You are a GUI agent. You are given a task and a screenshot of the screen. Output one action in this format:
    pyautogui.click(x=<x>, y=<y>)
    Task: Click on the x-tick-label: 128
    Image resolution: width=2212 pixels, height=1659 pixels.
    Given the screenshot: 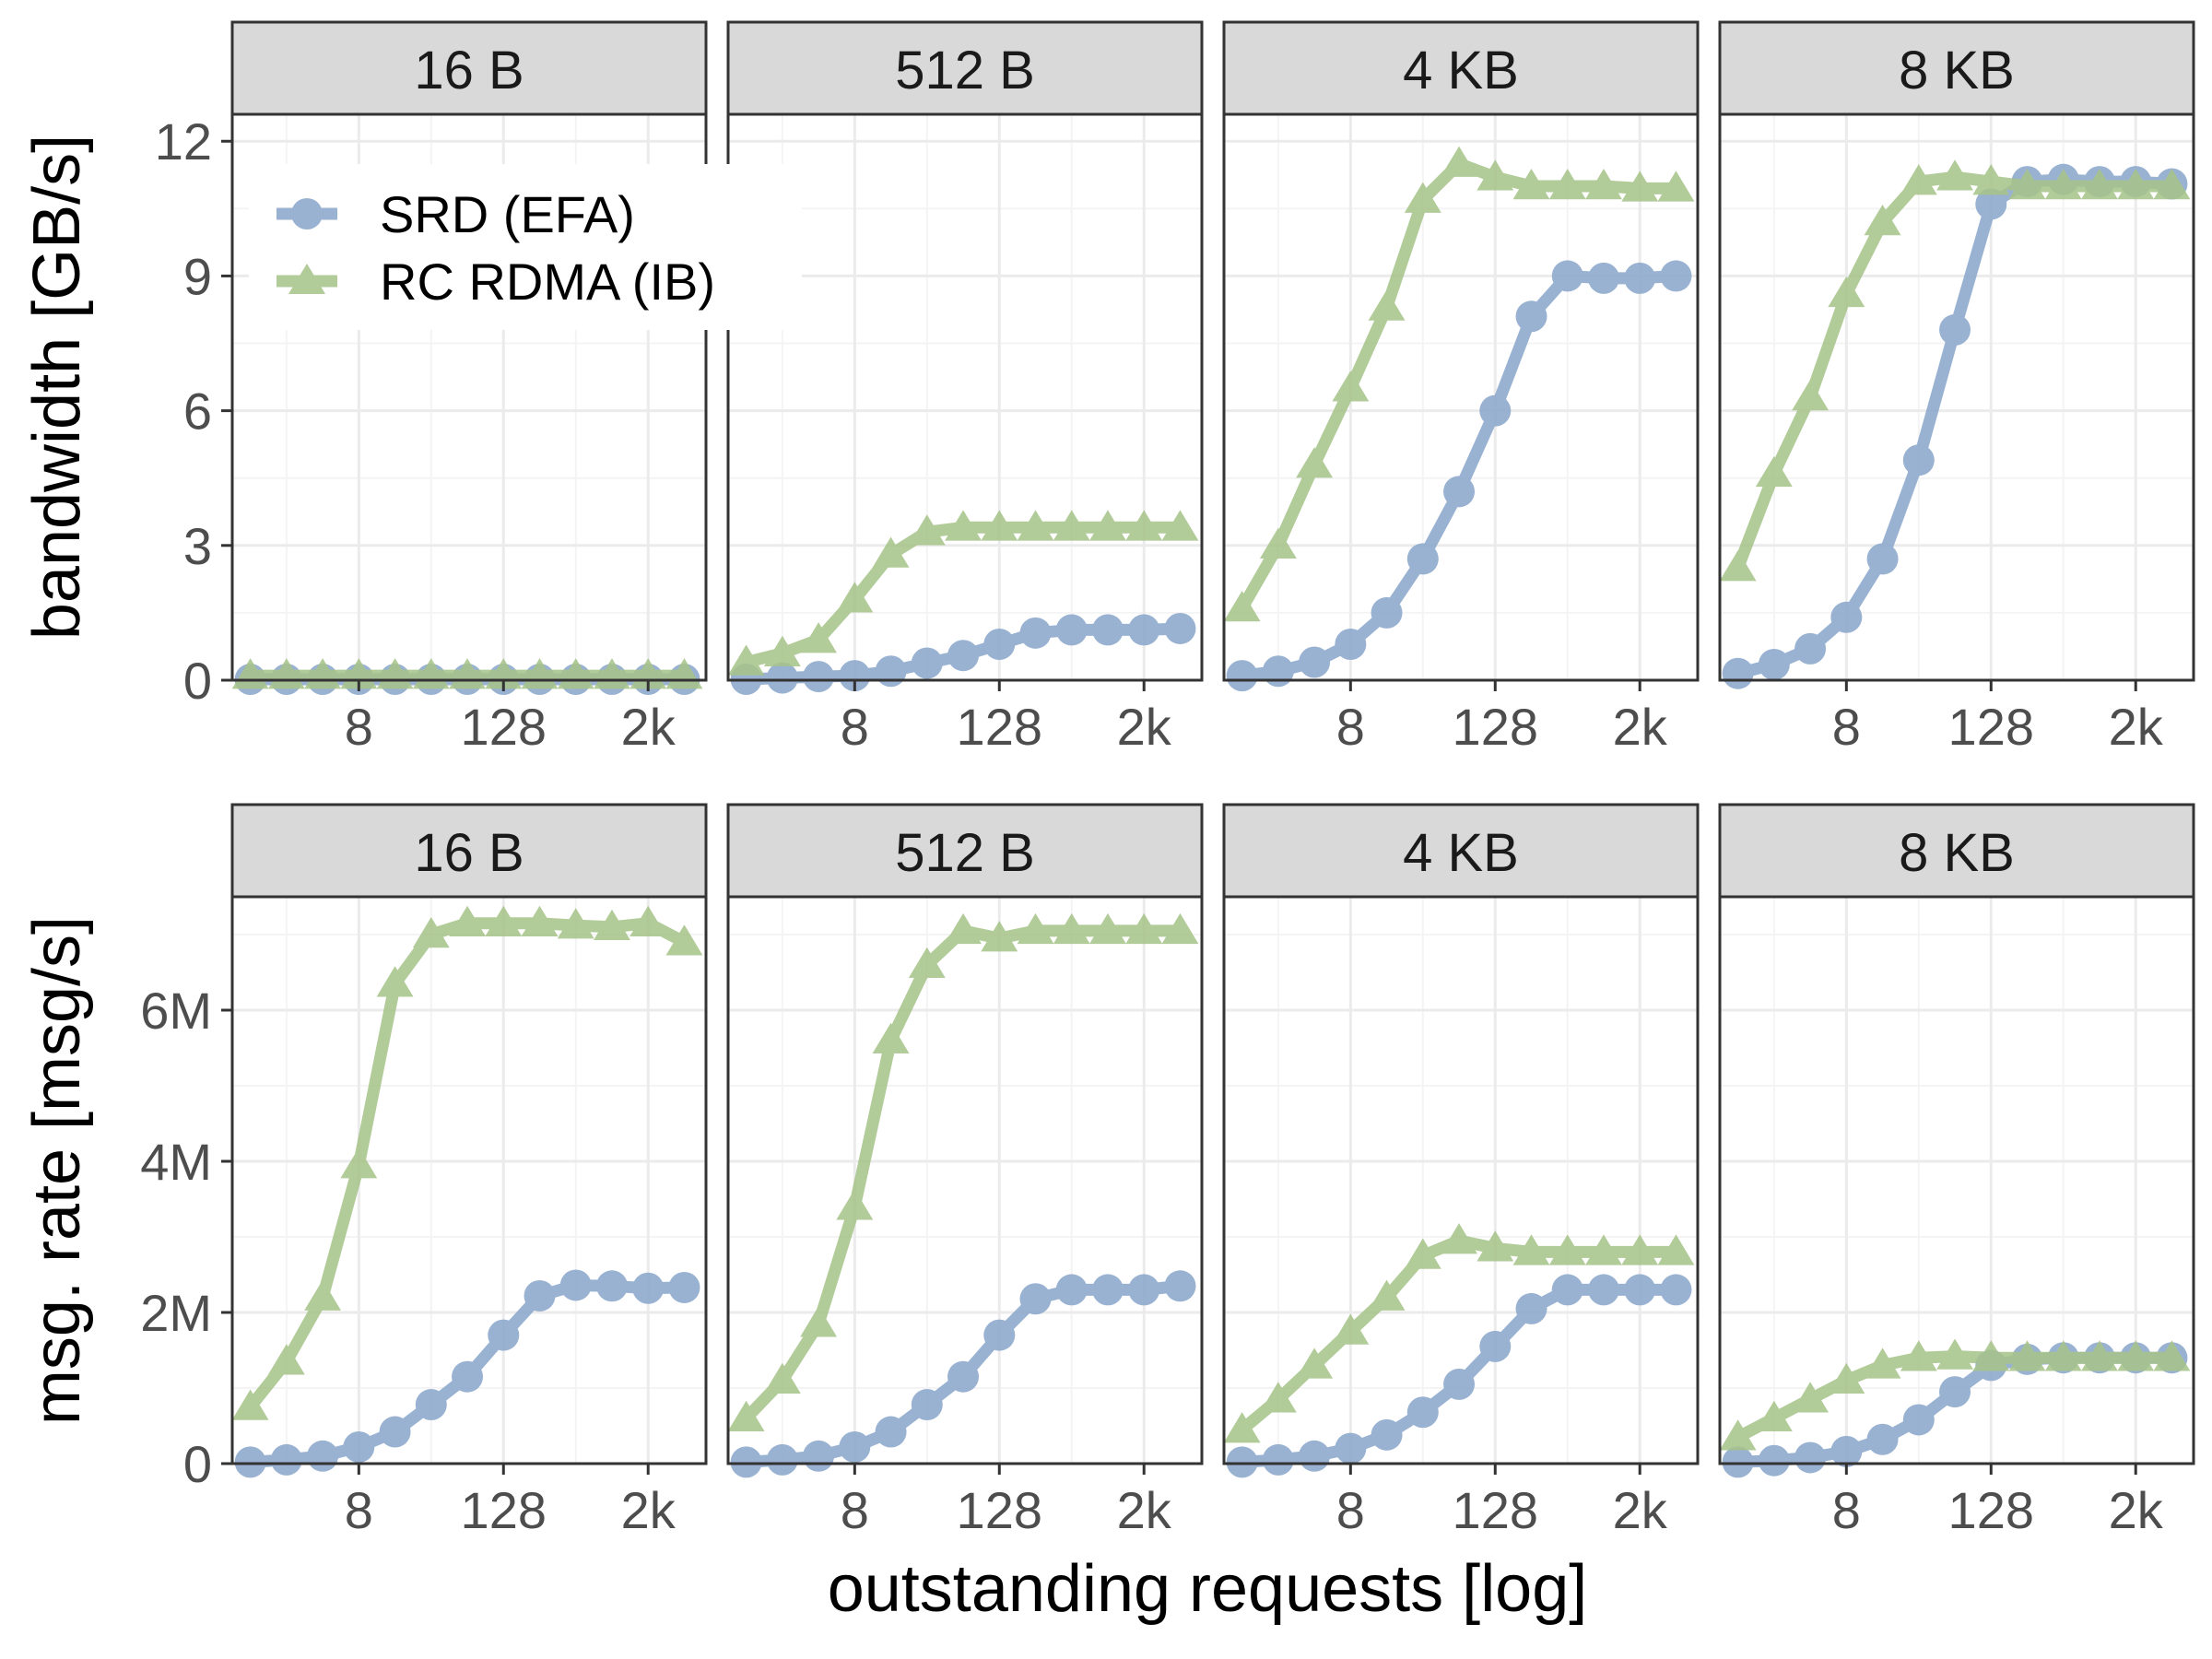 What is the action you would take?
    pyautogui.click(x=1495, y=727)
    